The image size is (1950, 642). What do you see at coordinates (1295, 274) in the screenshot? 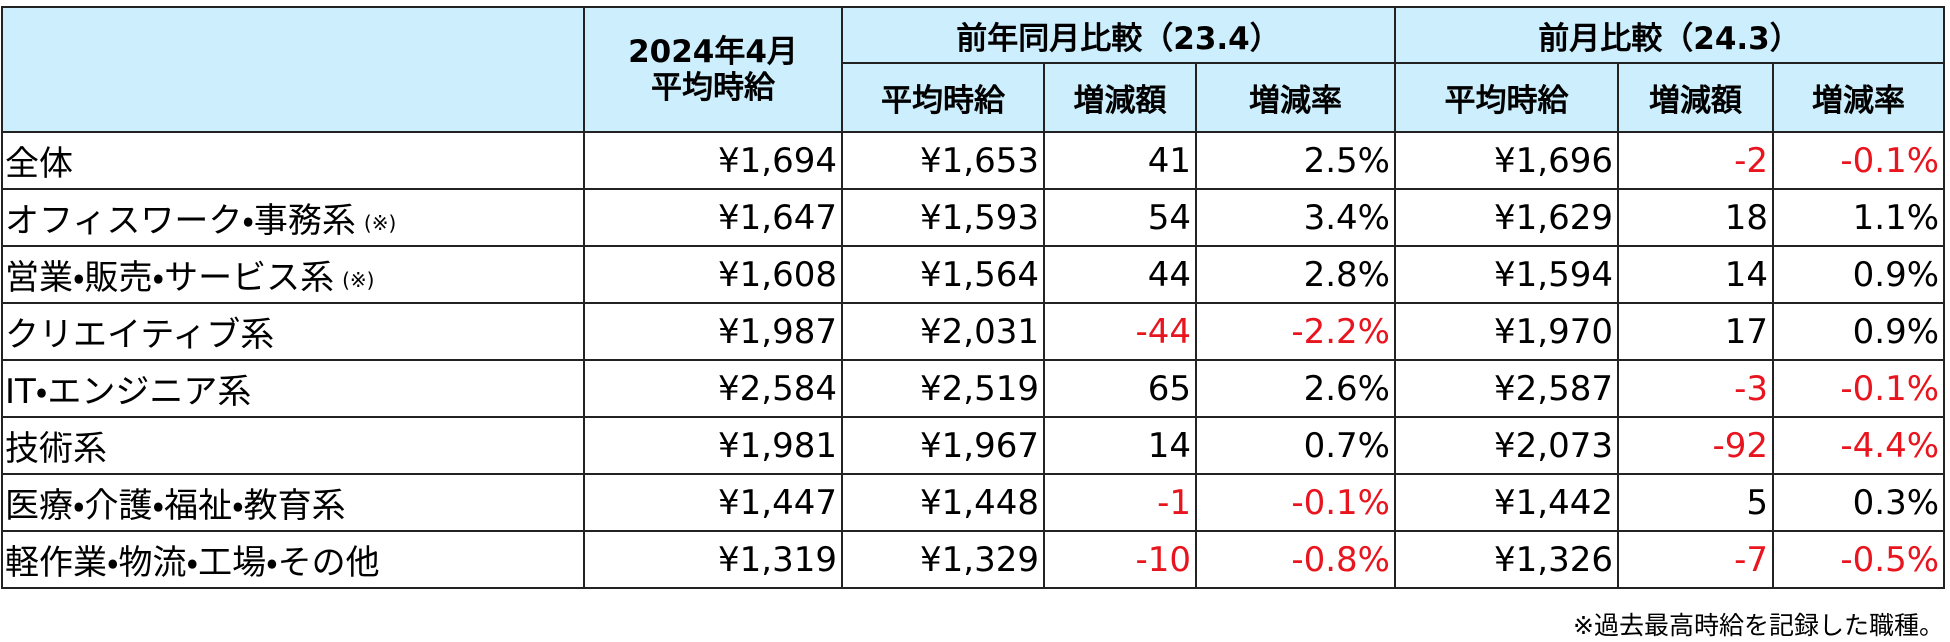
I see `value-cell: 2.8%` at bounding box center [1295, 274].